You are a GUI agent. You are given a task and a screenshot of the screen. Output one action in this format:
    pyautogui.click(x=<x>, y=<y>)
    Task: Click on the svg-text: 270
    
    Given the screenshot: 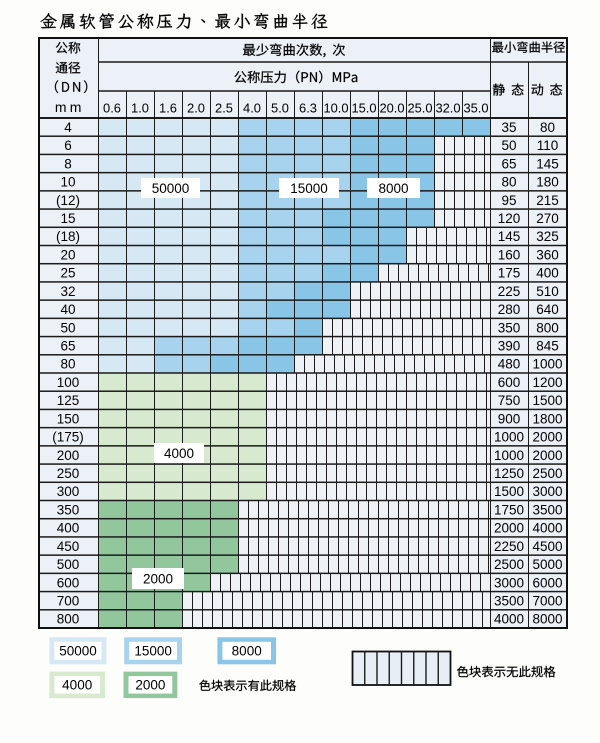 What is the action you would take?
    pyautogui.click(x=547, y=218)
    